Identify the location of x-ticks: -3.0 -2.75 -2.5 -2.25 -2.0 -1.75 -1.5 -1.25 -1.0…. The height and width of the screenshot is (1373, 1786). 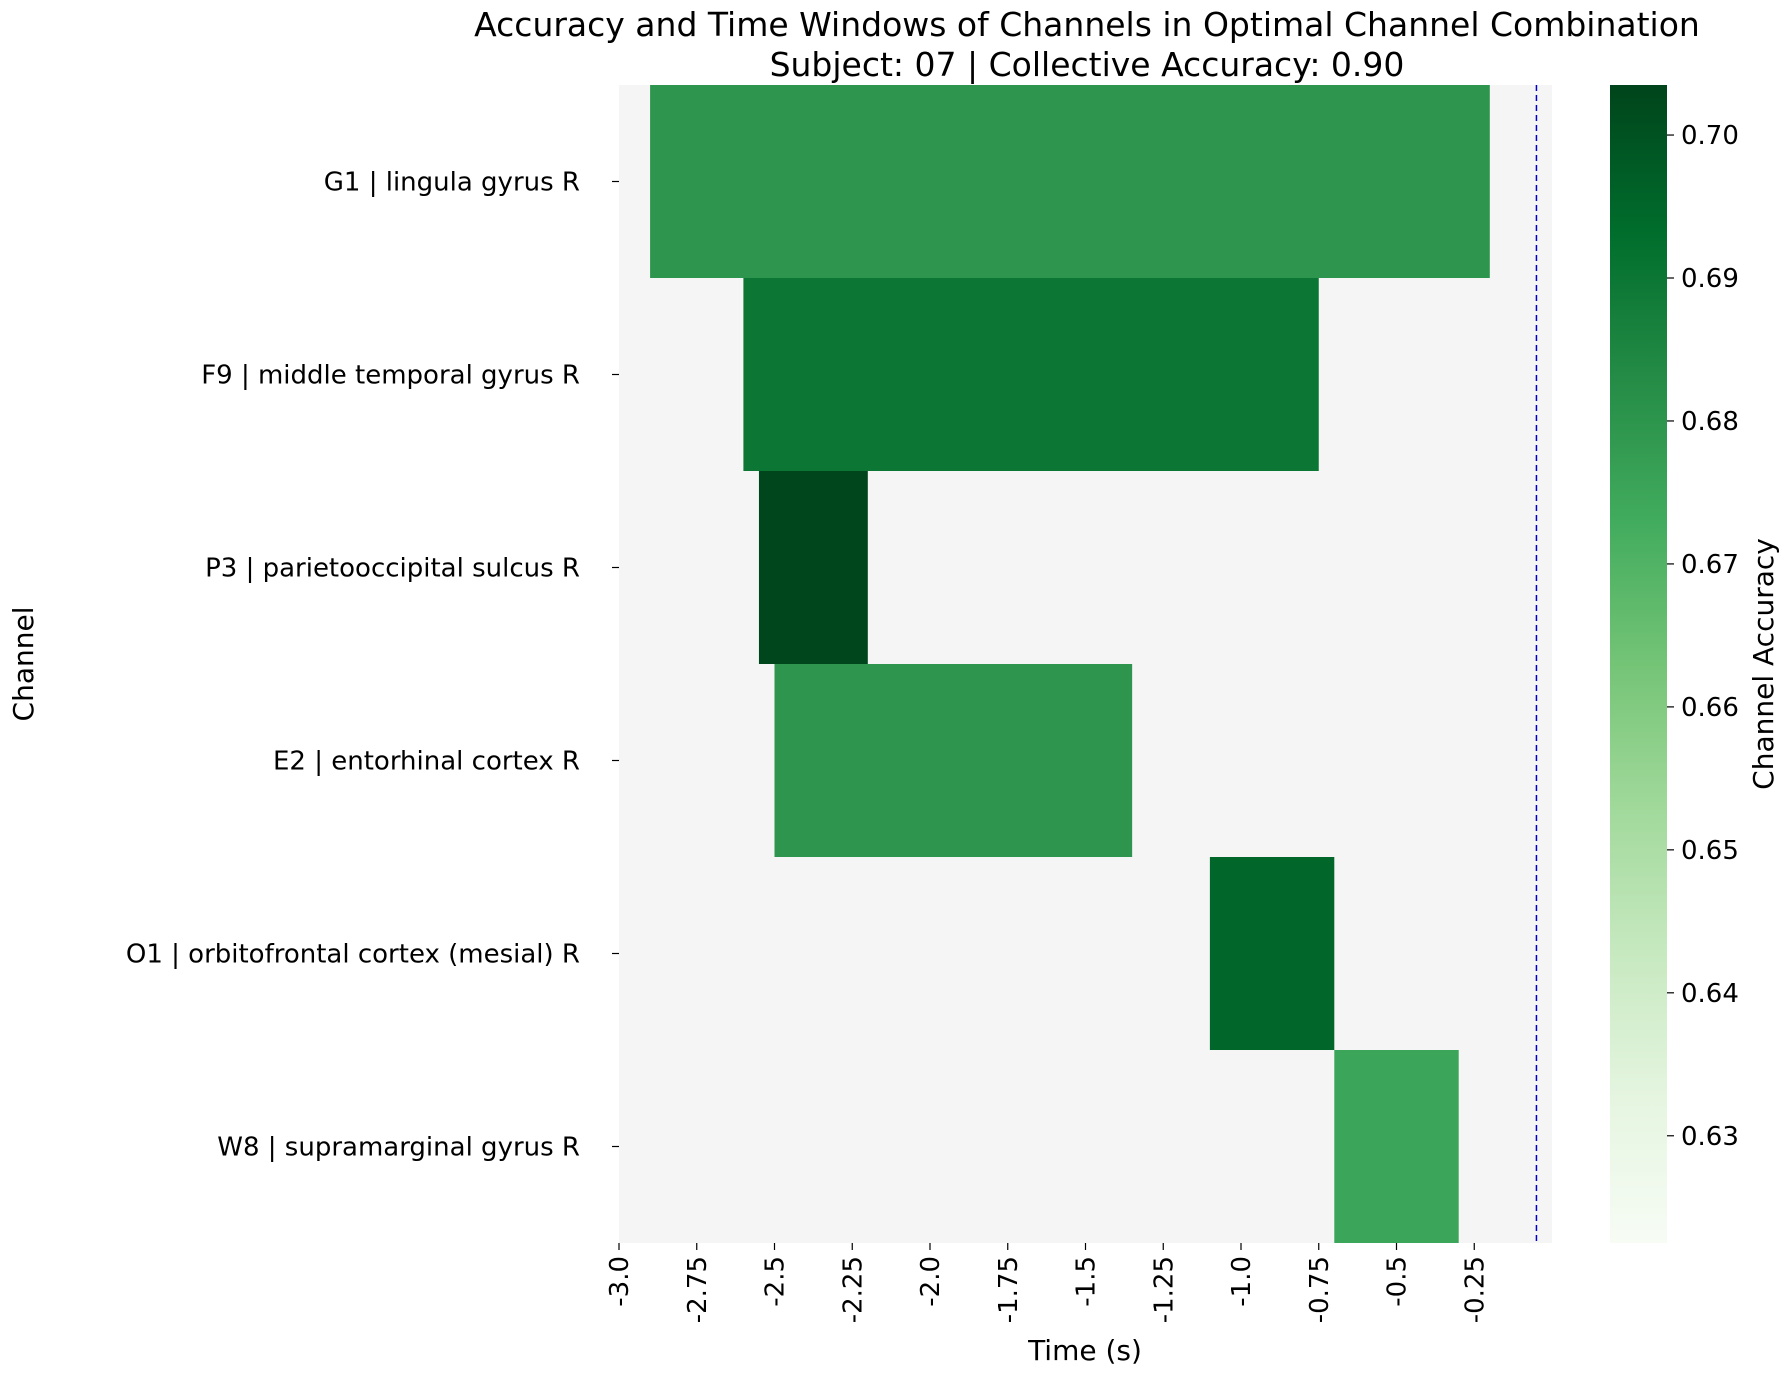
(1047, 1283).